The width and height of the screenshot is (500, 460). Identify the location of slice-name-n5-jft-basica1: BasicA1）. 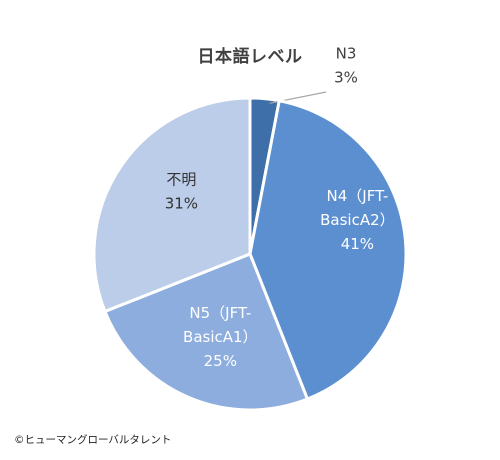
(220, 337).